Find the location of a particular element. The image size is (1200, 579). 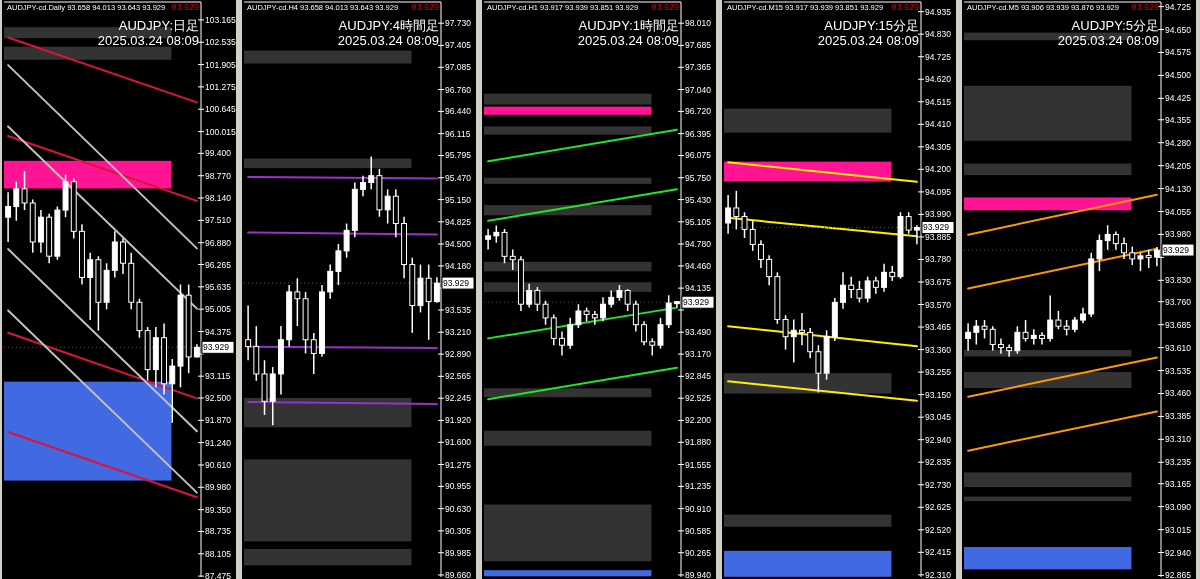

tick-label: 92.835 is located at coordinates (938, 462).